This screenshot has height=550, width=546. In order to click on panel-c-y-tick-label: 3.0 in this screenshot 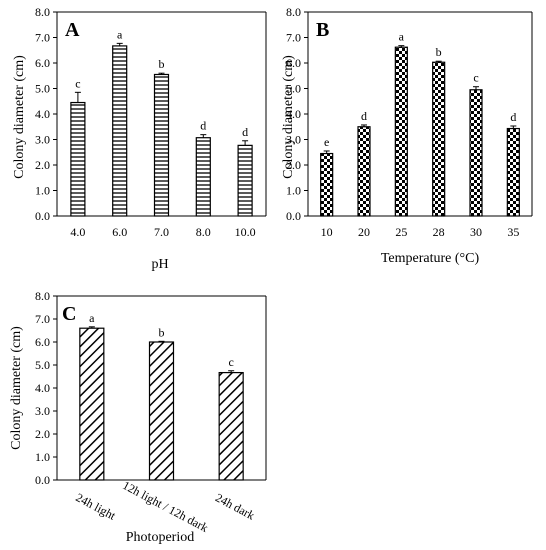, I will do `click(42, 411)`.